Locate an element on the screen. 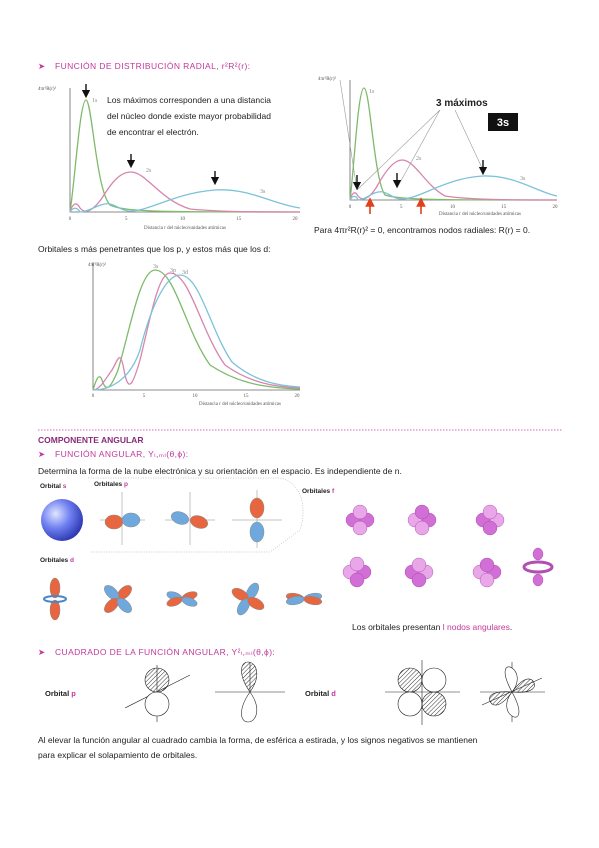  s-orbital is located at coordinates (62, 520).